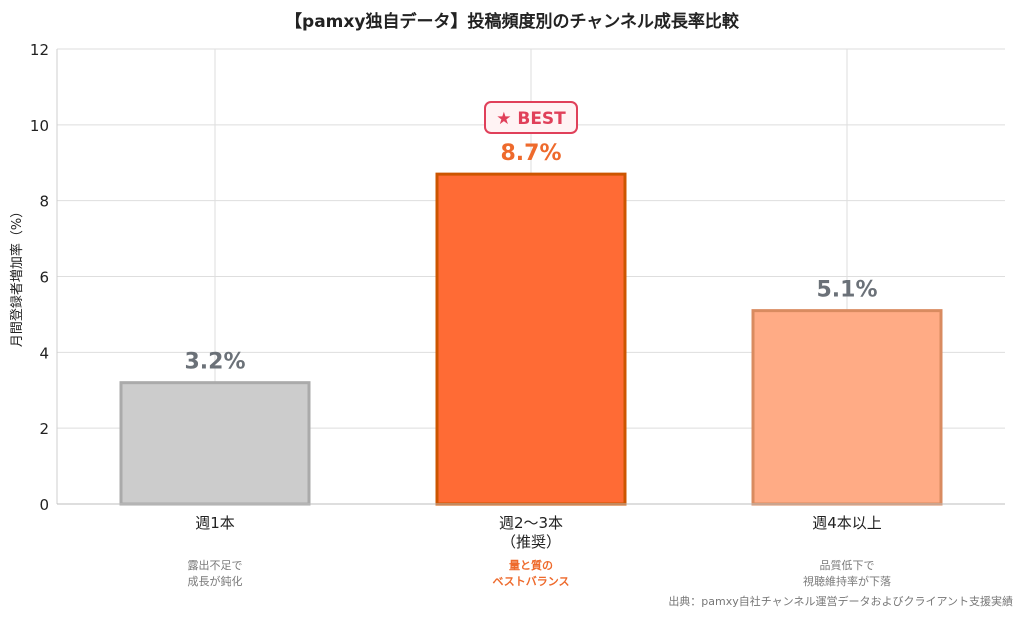  Describe the element at coordinates (39, 126) in the screenshot. I see `y-tick-label: 10` at that location.